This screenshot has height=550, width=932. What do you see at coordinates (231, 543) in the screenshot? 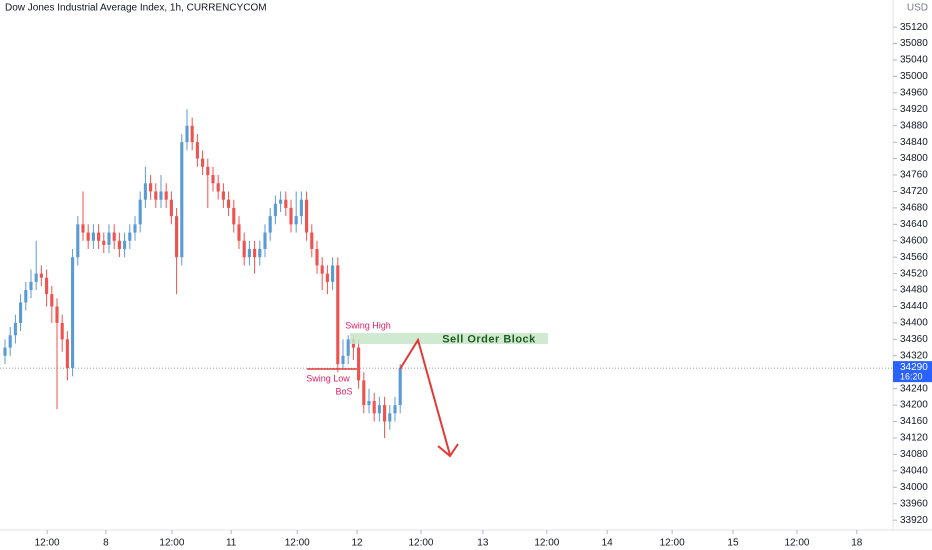
I see `x-tick-label: 11` at bounding box center [231, 543].